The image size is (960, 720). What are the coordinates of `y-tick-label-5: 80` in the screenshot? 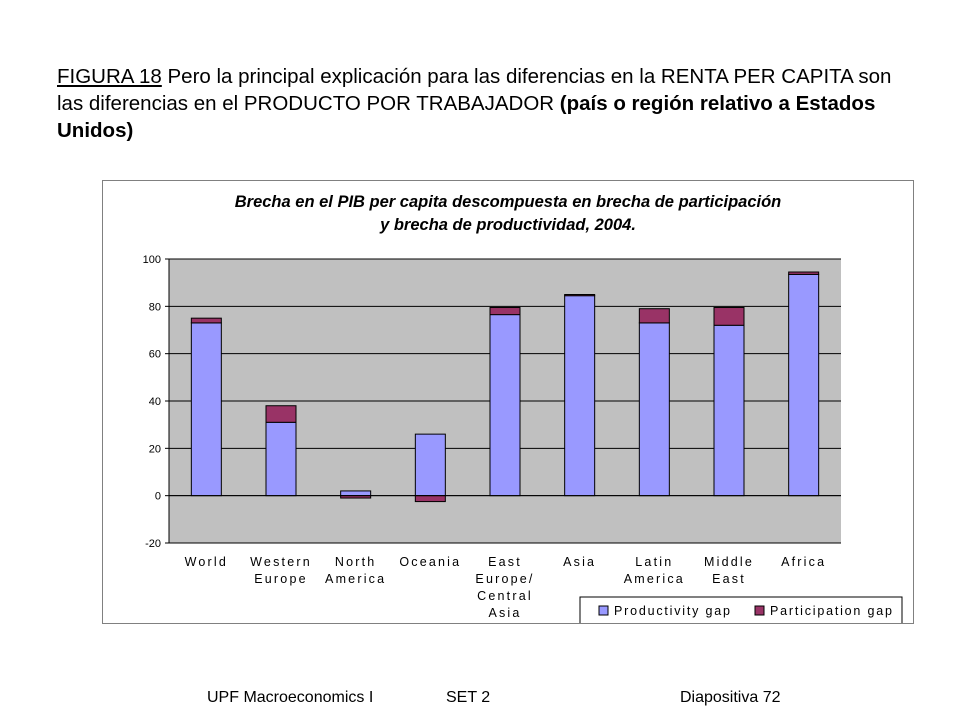 It's located at (155, 307).